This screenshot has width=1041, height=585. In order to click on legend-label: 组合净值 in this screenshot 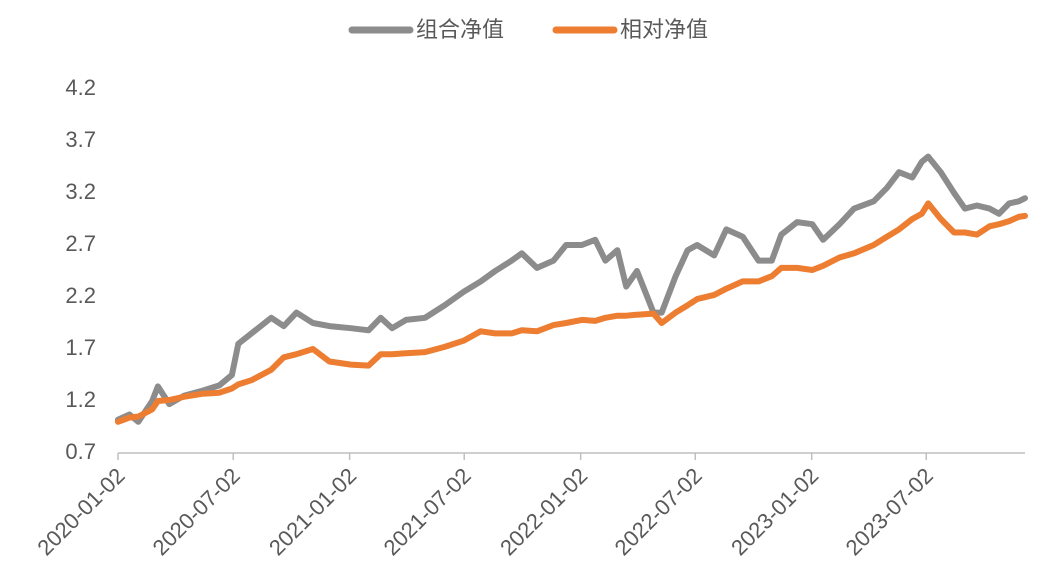, I will do `click(460, 30)`.